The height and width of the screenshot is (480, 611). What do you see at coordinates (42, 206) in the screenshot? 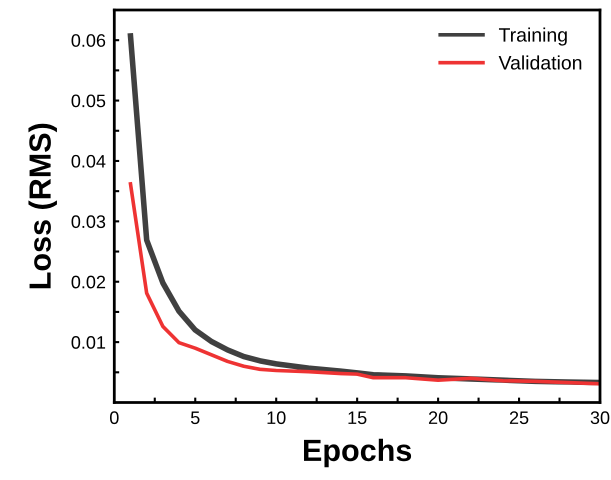
I see `y-axis-title: Loss (RMS)` at bounding box center [42, 206].